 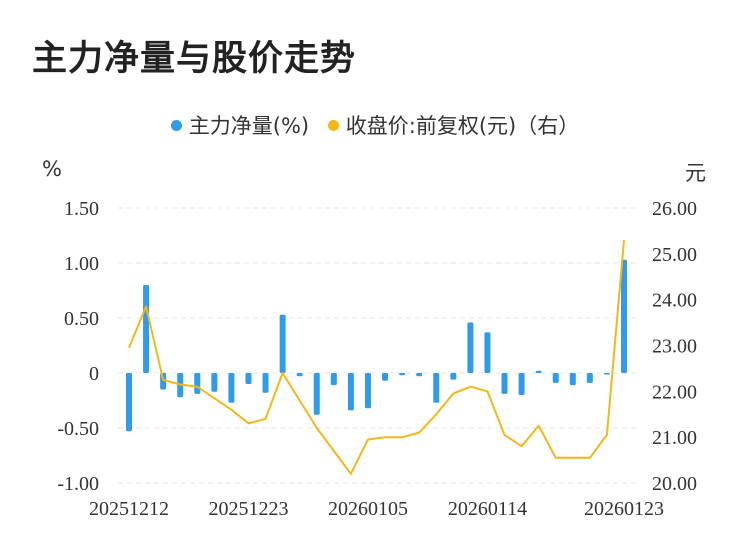 What do you see at coordinates (674, 255) in the screenshot?
I see `right-tick-label: 25.00` at bounding box center [674, 255].